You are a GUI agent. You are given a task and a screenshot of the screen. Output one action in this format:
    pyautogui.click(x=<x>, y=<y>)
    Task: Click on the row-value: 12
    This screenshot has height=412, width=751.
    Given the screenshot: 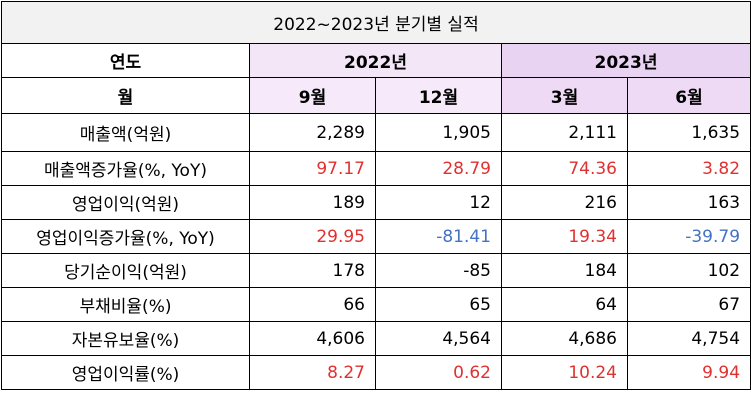 What is the action you would take?
    pyautogui.click(x=438, y=202)
    